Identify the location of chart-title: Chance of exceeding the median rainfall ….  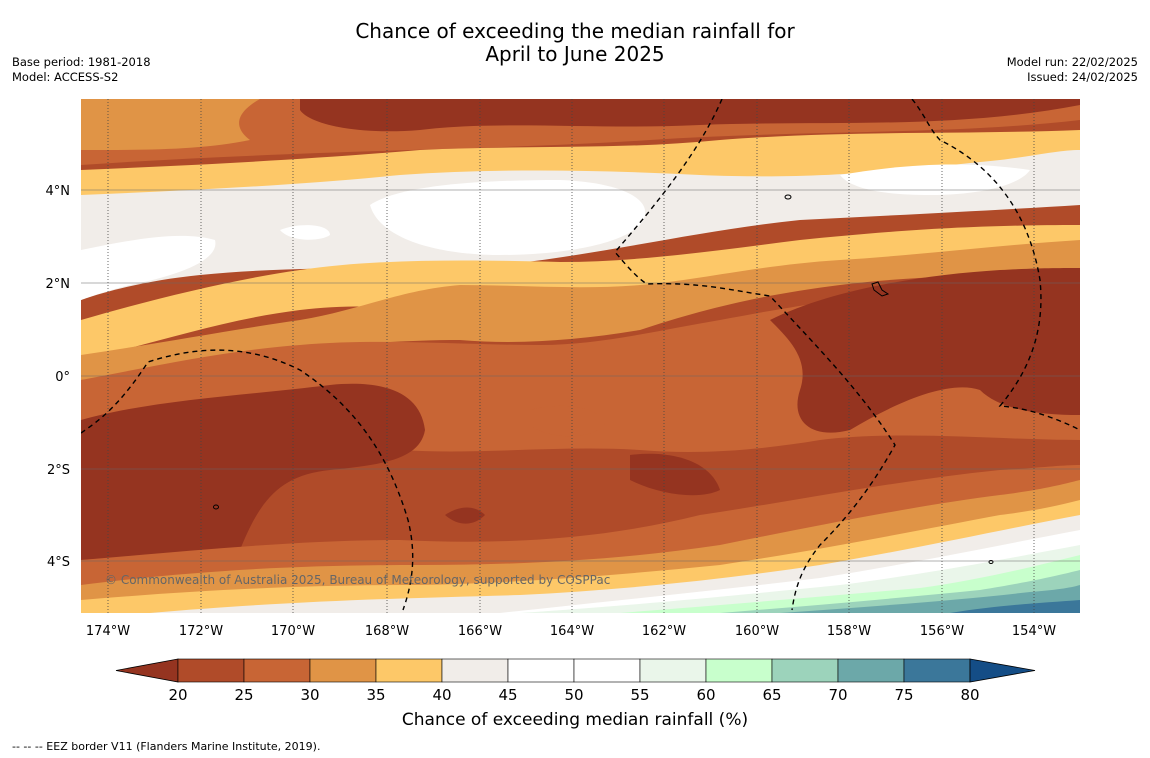
(575, 43).